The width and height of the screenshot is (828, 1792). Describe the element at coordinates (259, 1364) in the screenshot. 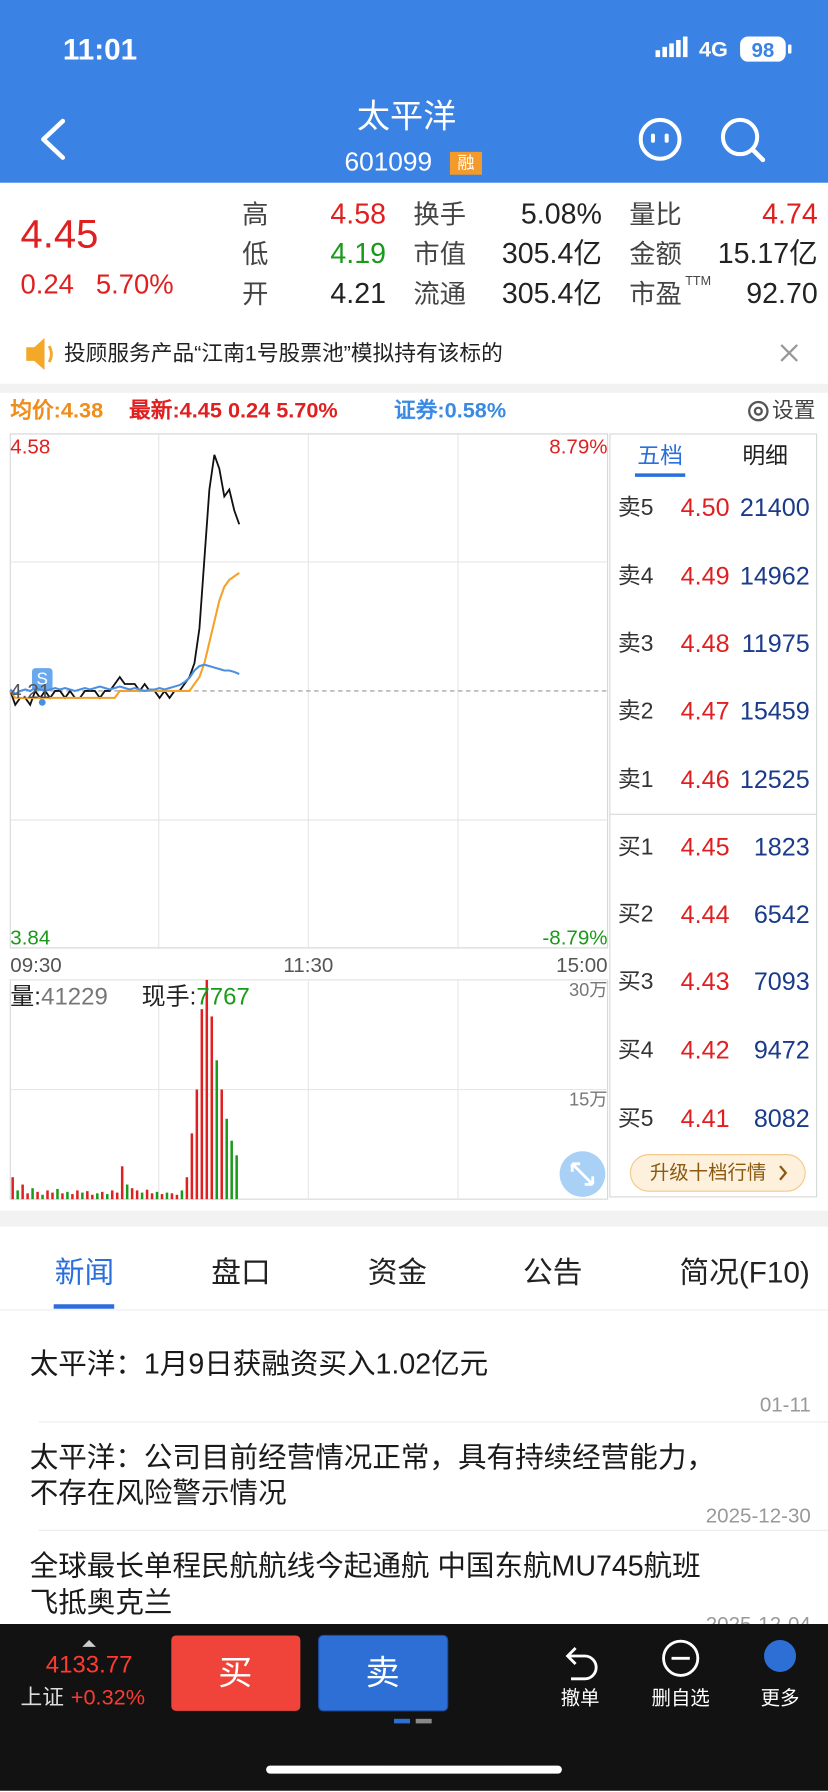

I see `news-title: 太平洋：1月9日获融资买入1.02亿元` at that location.